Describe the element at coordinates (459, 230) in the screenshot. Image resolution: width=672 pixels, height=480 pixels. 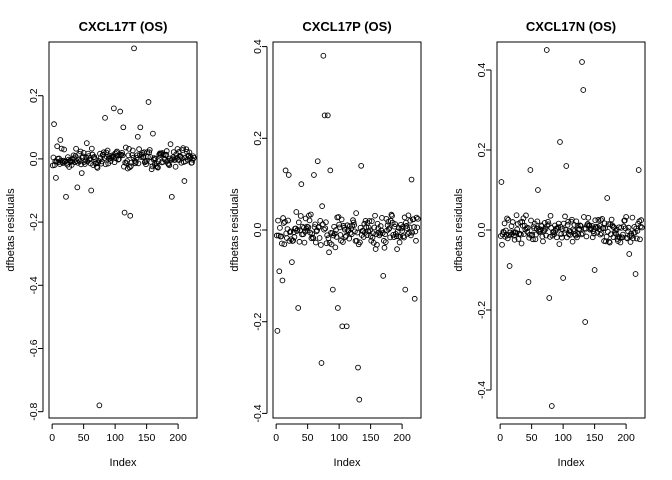
I see `y-axis-label: dfbetas residuals` at that location.